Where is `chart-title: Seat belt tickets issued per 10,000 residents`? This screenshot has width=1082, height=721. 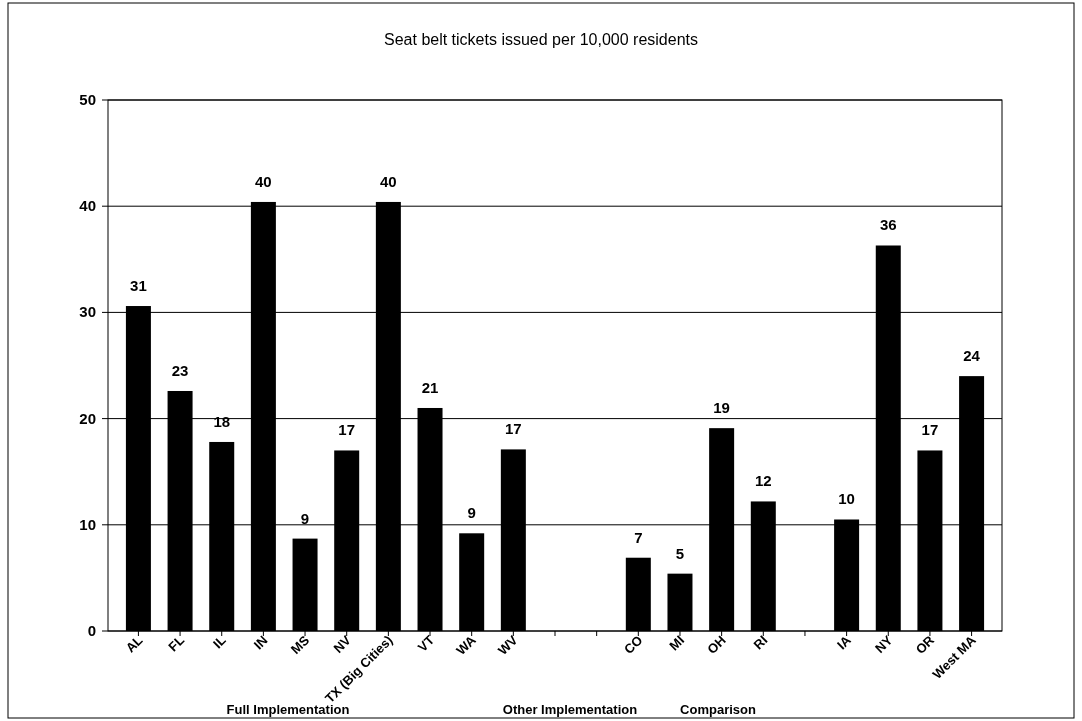 chart-title: Seat belt tickets issued per 10,000 residents is located at coordinates (541, 39).